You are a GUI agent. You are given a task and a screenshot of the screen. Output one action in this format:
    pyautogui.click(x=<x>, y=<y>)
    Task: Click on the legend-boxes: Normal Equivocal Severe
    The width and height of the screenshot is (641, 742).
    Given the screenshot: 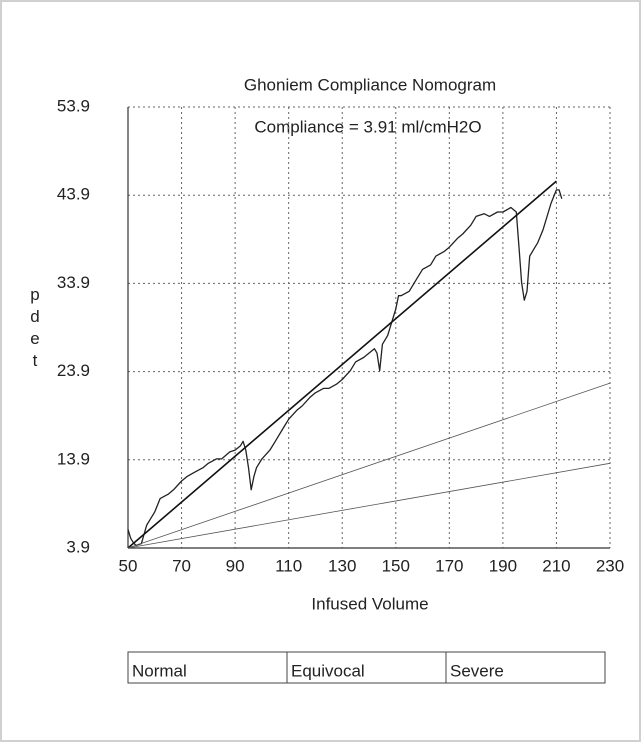 What is the action you would take?
    pyautogui.click(x=366, y=667)
    